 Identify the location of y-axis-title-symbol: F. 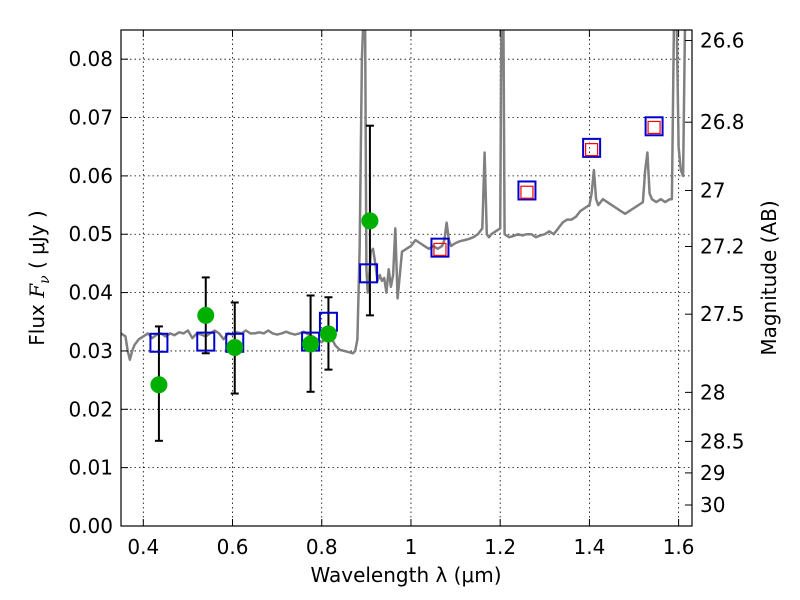
(37, 291).